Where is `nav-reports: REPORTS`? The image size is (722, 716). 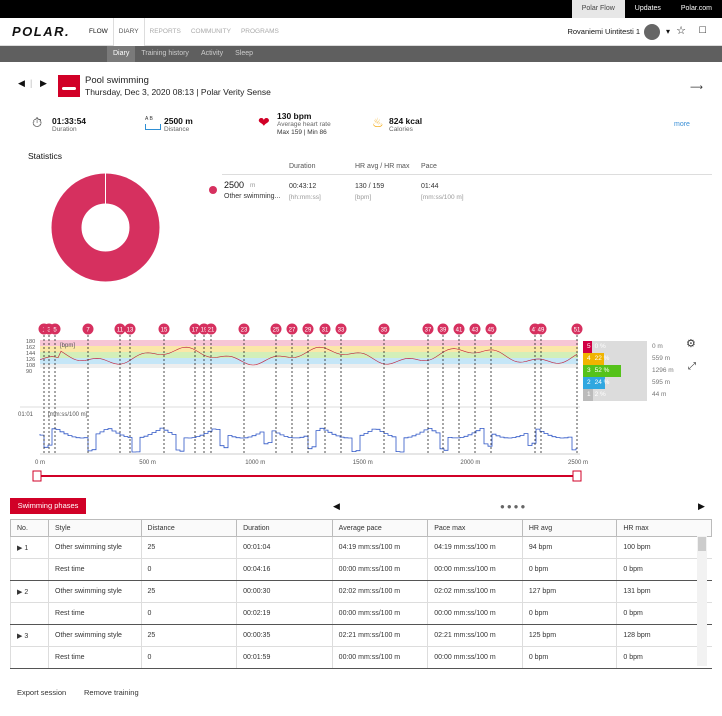 nav-reports: REPORTS is located at coordinates (165, 31).